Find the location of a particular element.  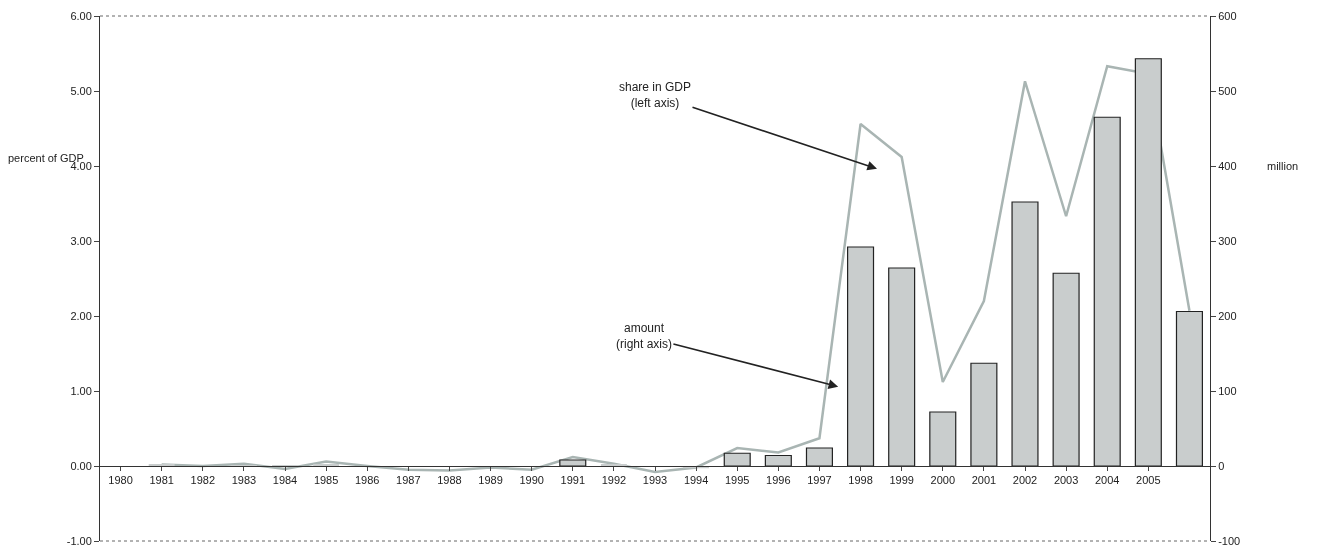

x-tick-label: 1987 is located at coordinates (408, 480).